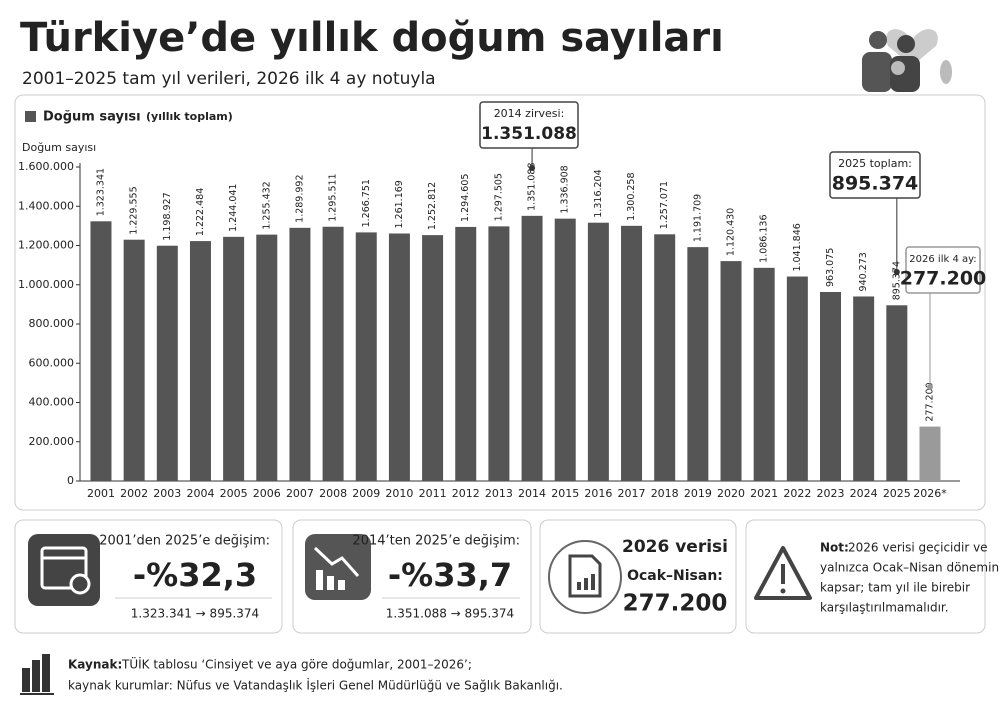 This screenshot has height=708, width=1000. What do you see at coordinates (831, 493) in the screenshot?
I see `x-tick-label: 2023` at bounding box center [831, 493].